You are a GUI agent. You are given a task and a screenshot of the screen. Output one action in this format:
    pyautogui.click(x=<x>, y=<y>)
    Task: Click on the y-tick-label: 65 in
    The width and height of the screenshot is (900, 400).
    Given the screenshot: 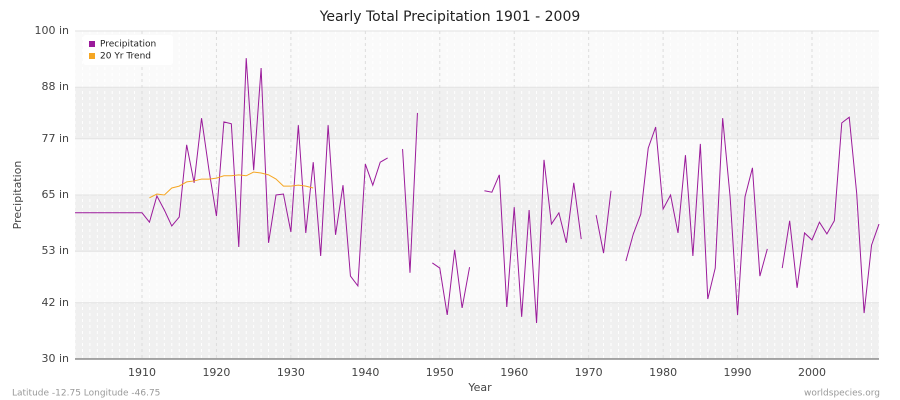 What is the action you would take?
    pyautogui.click(x=55, y=194)
    